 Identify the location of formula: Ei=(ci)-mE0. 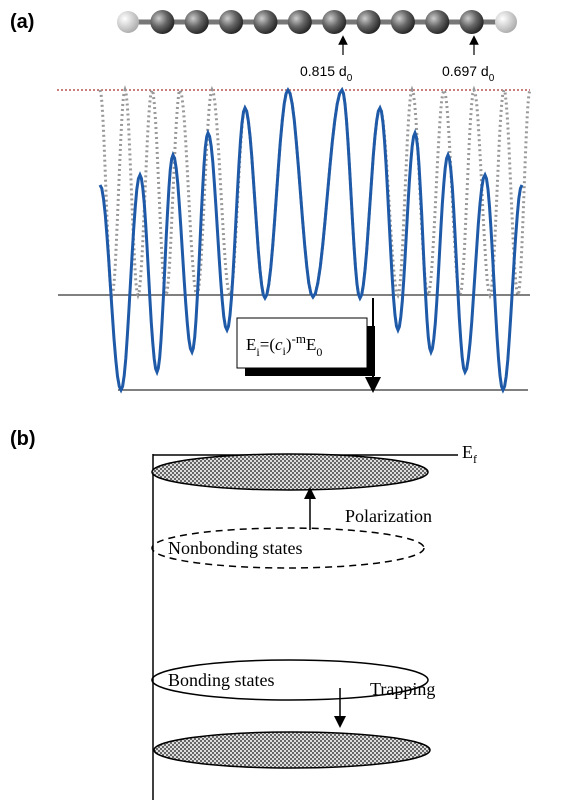
(284, 345).